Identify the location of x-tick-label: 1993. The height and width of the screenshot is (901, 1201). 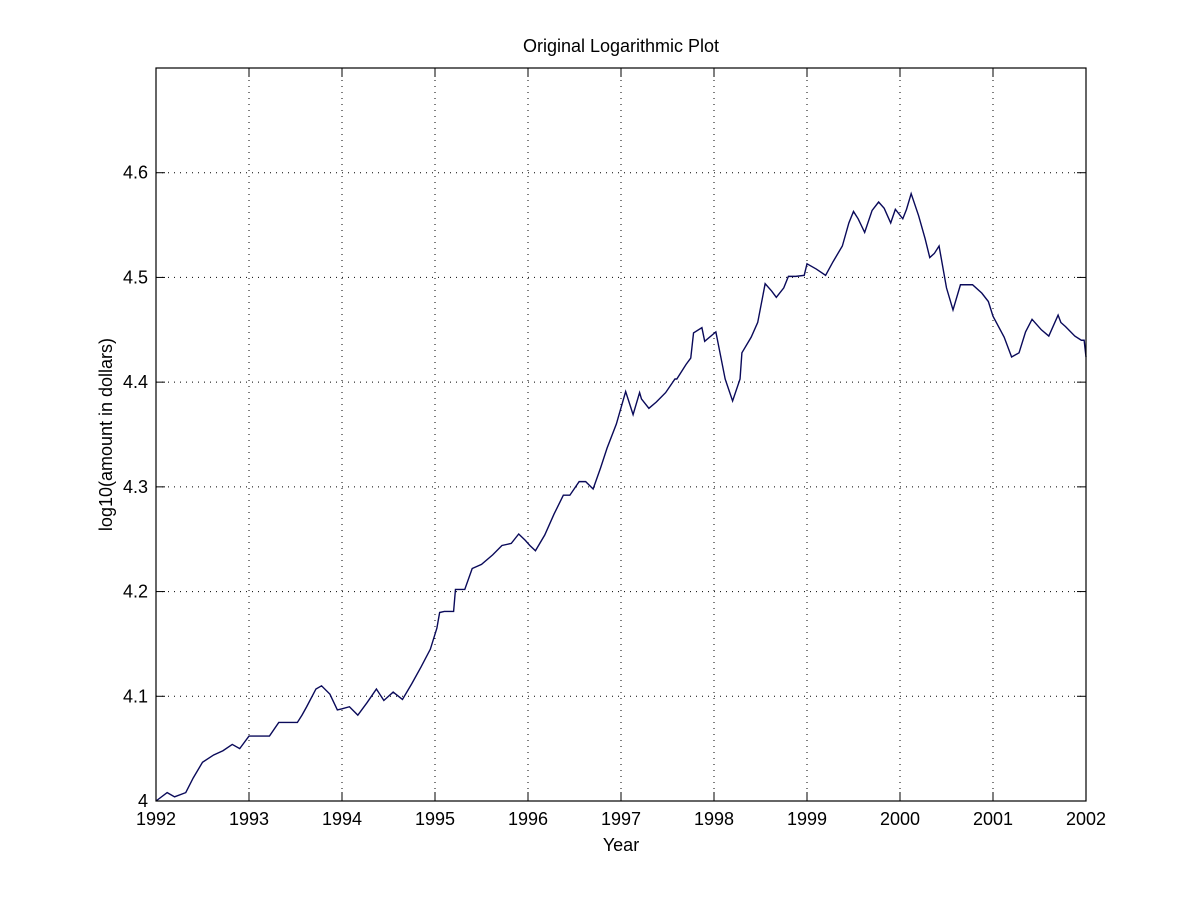
(249, 819).